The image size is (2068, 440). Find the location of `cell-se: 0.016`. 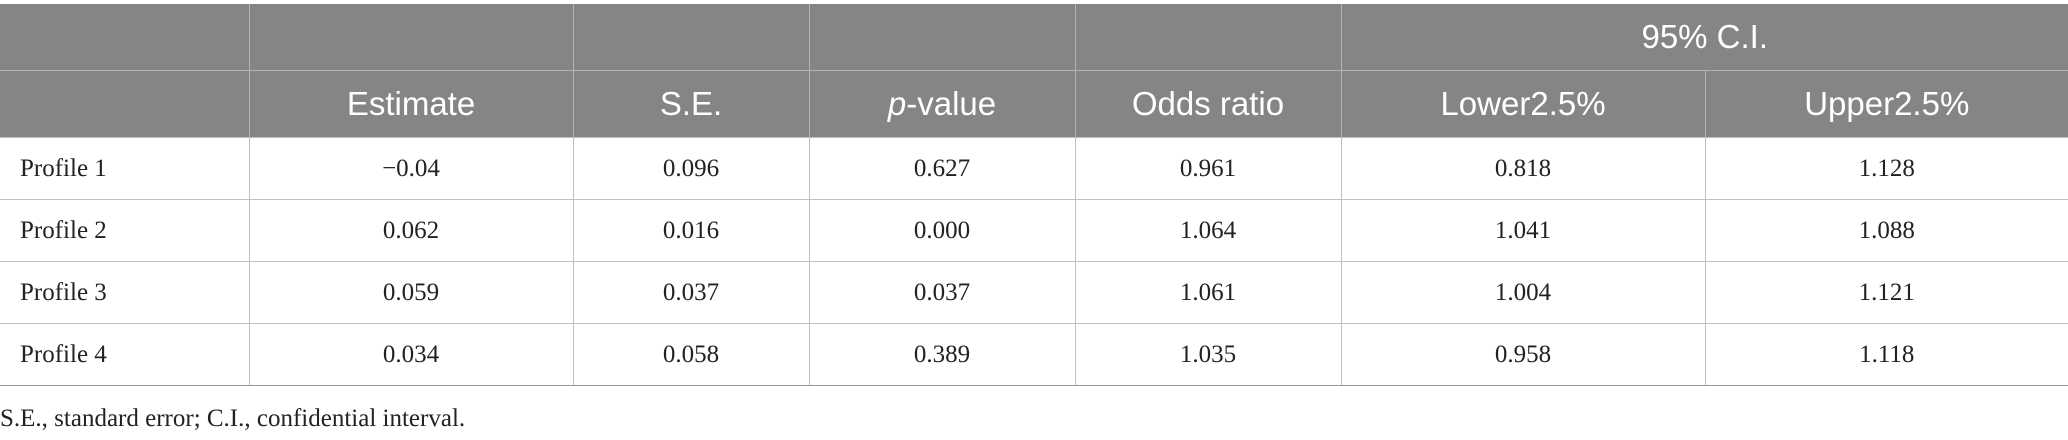

cell-se: 0.016 is located at coordinates (691, 230).